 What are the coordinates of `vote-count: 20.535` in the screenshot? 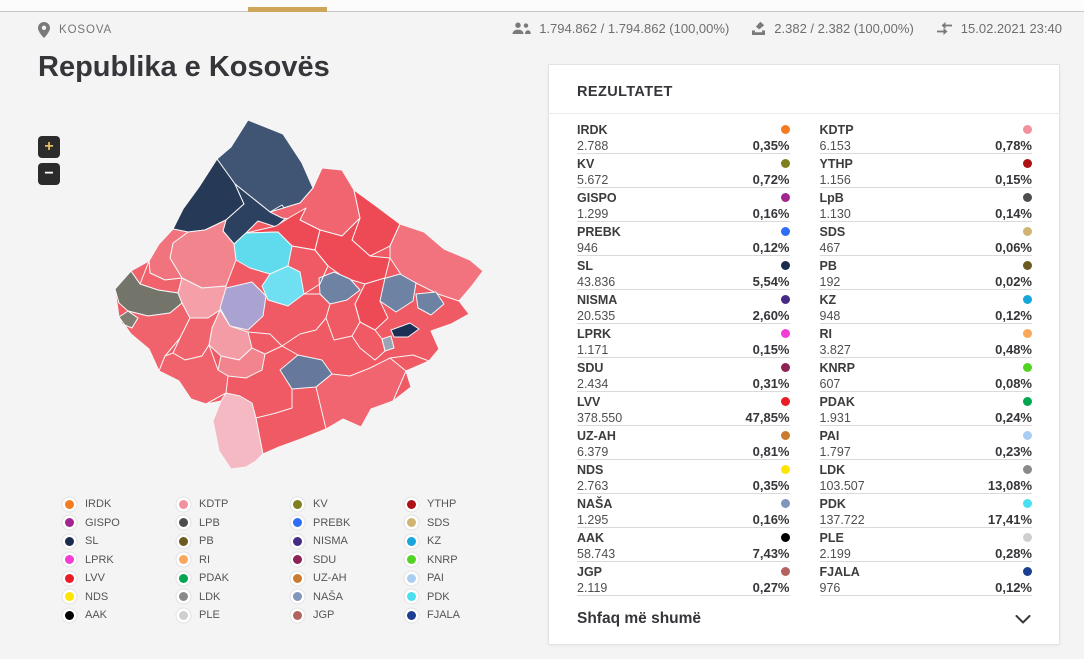 It's located at (596, 315).